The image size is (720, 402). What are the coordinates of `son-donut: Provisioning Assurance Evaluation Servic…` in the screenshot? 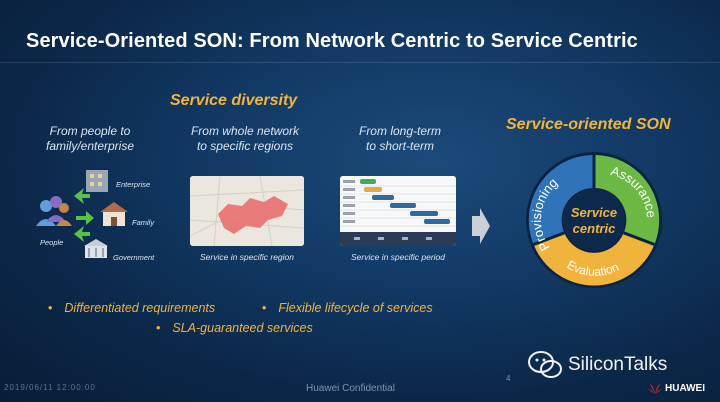 It's located at (594, 220).